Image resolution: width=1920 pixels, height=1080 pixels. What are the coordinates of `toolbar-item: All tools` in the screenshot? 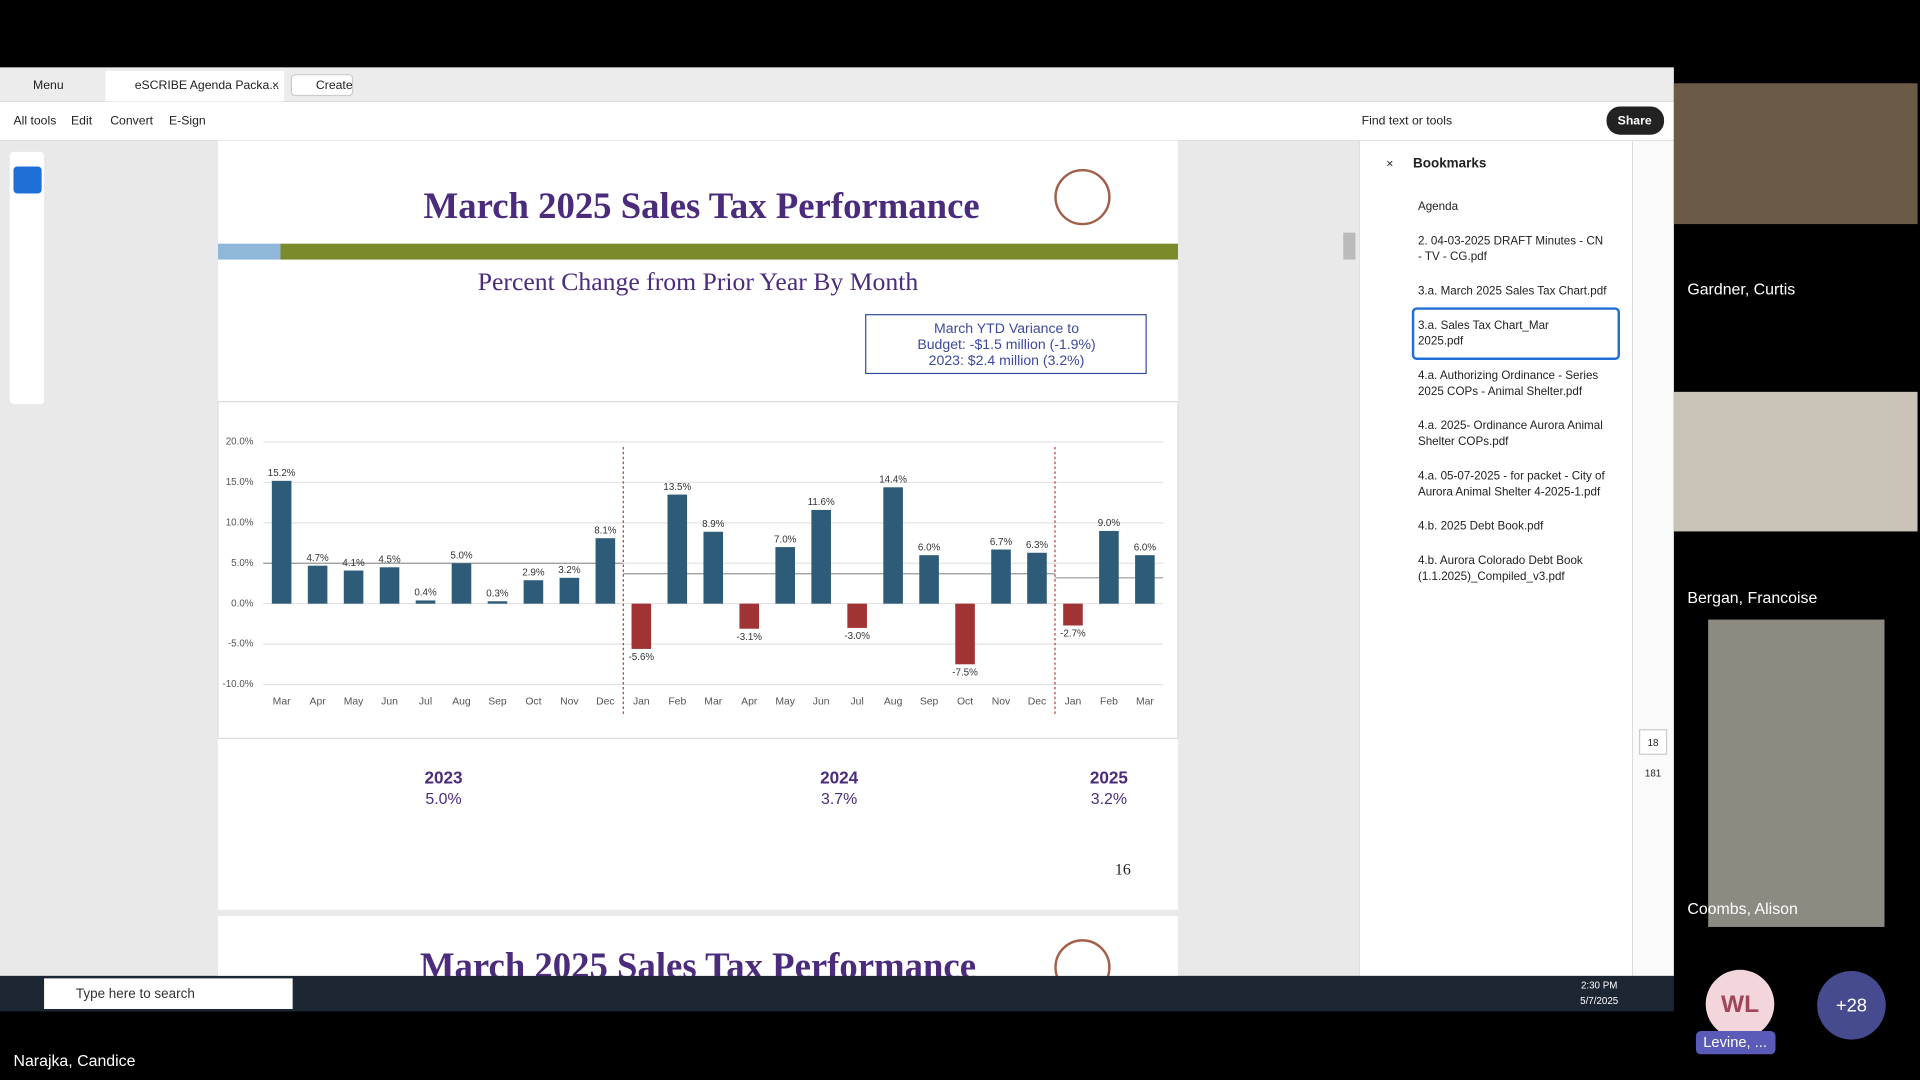 It's located at (34, 120).